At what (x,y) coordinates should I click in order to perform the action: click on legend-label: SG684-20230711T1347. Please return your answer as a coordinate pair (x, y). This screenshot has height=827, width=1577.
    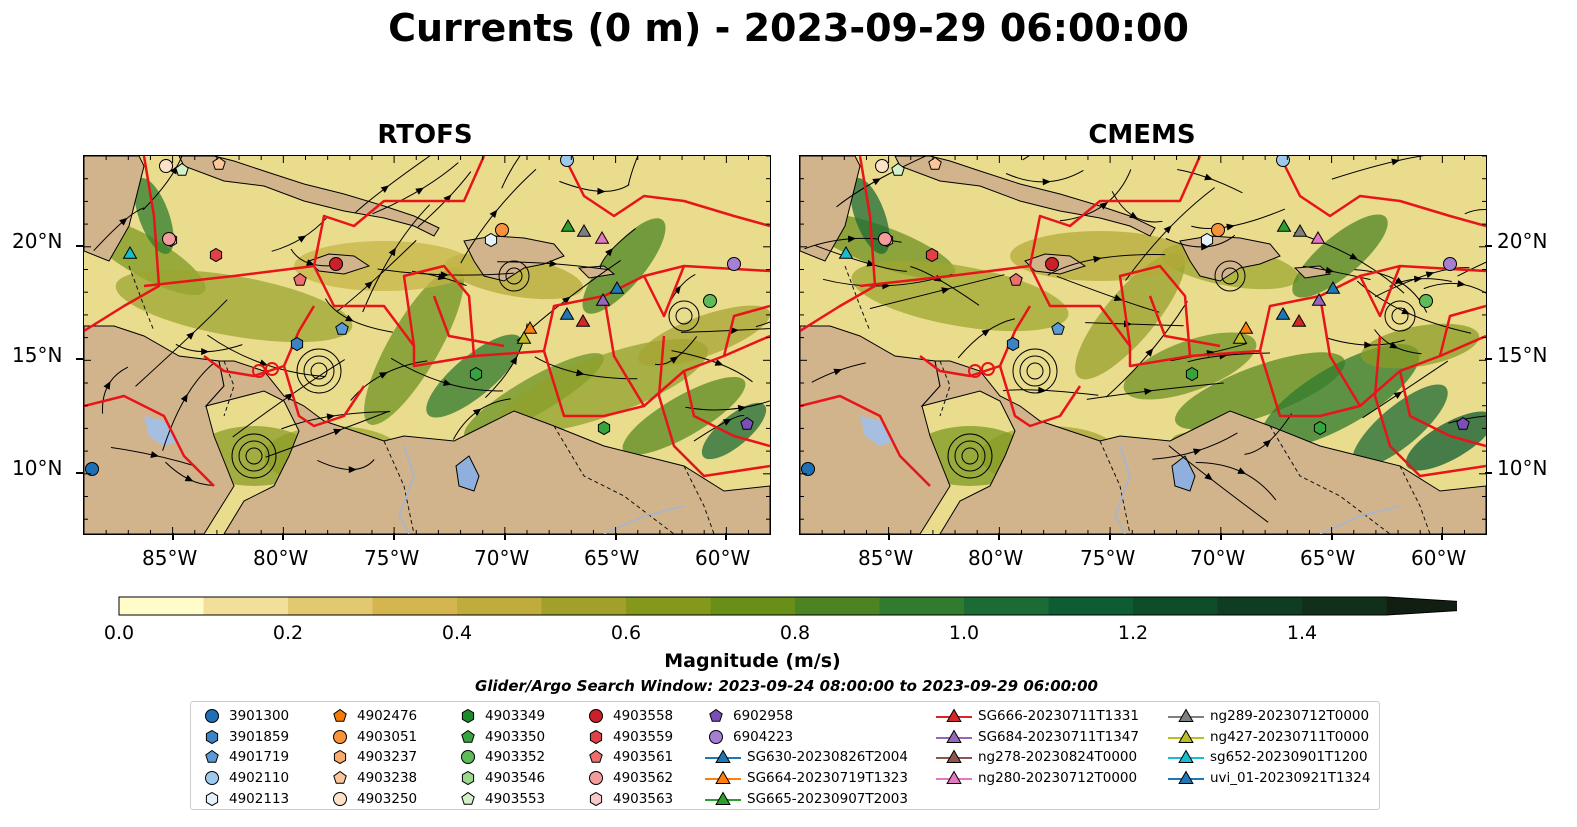
    Looking at the image, I should click on (1058, 736).